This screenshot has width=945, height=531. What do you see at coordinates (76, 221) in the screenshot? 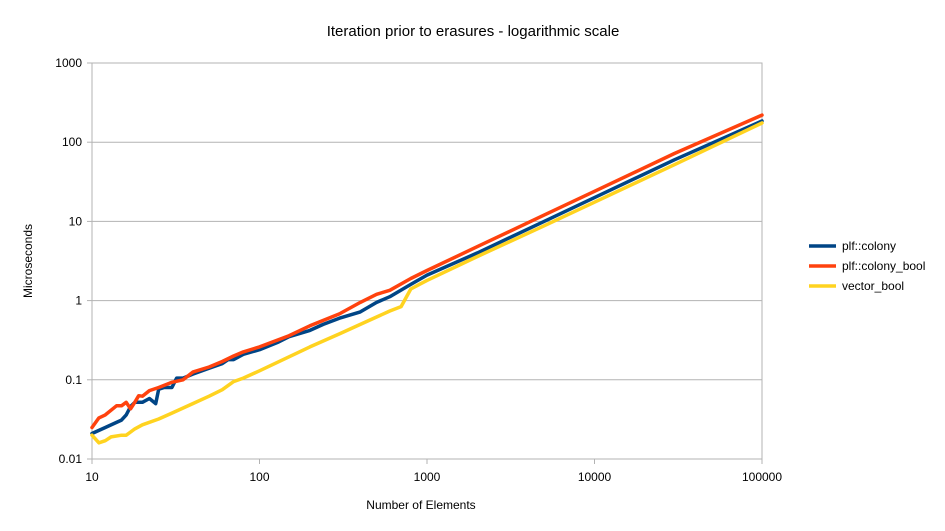
I see `y-tick-label: 10` at bounding box center [76, 221].